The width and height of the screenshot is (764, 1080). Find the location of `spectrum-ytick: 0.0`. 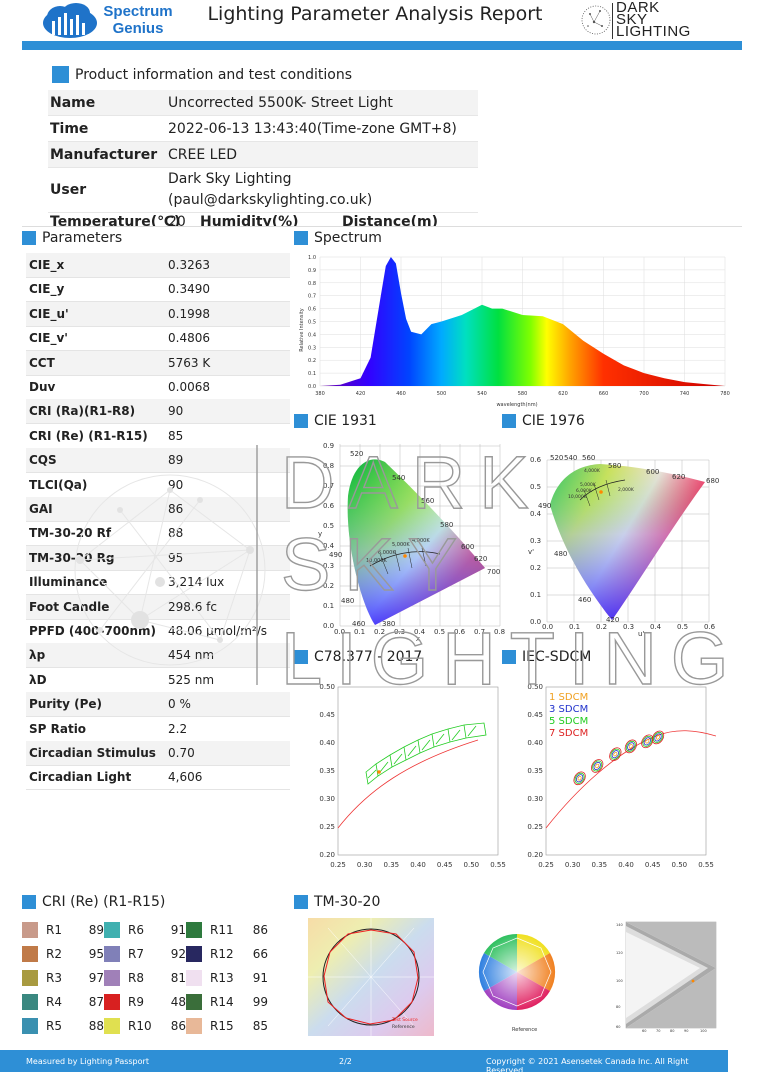

spectrum-ytick: 0.0 is located at coordinates (312, 387).